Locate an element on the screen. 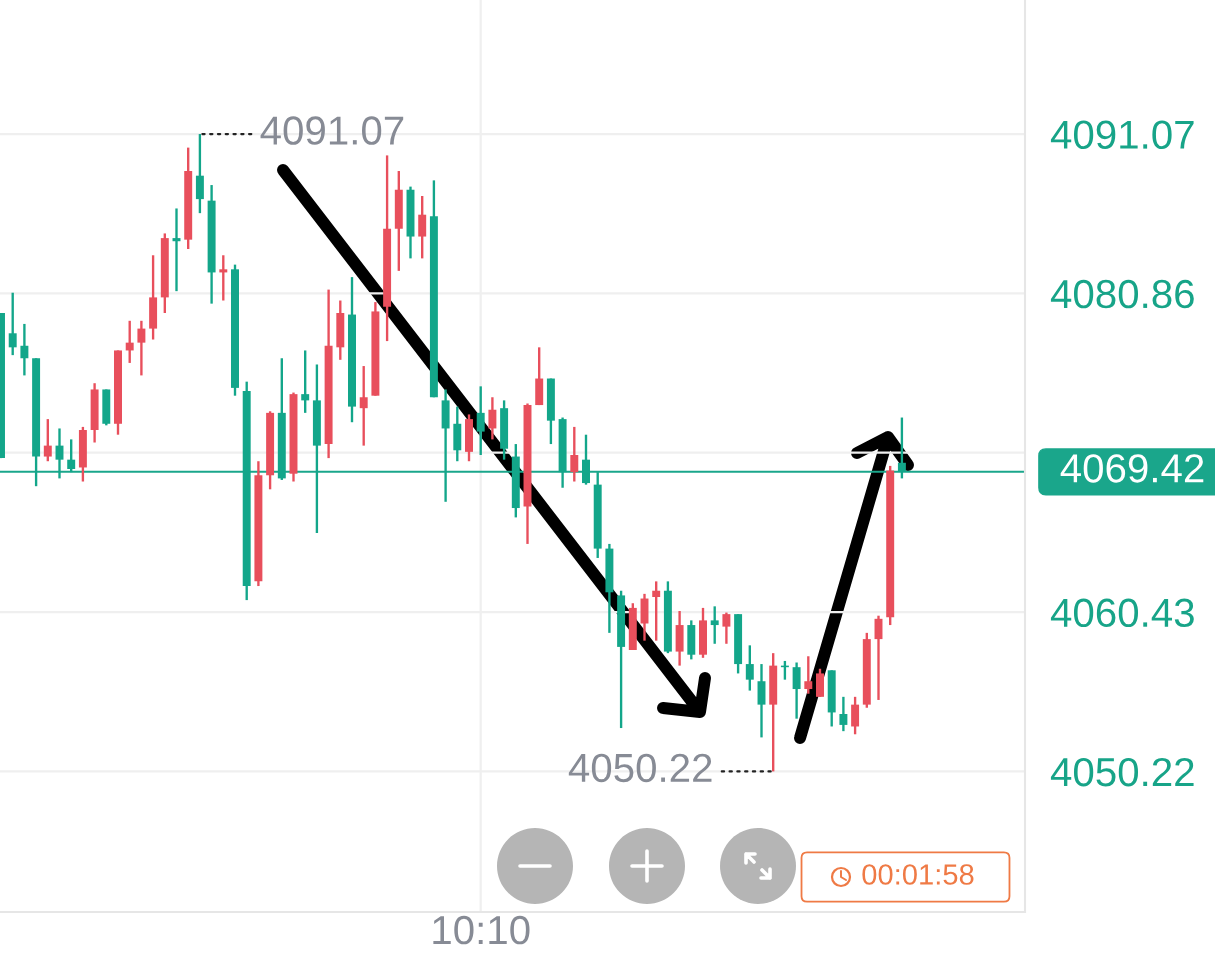 The width and height of the screenshot is (1215, 972). annotation: 00:01:58 is located at coordinates (918, 874).